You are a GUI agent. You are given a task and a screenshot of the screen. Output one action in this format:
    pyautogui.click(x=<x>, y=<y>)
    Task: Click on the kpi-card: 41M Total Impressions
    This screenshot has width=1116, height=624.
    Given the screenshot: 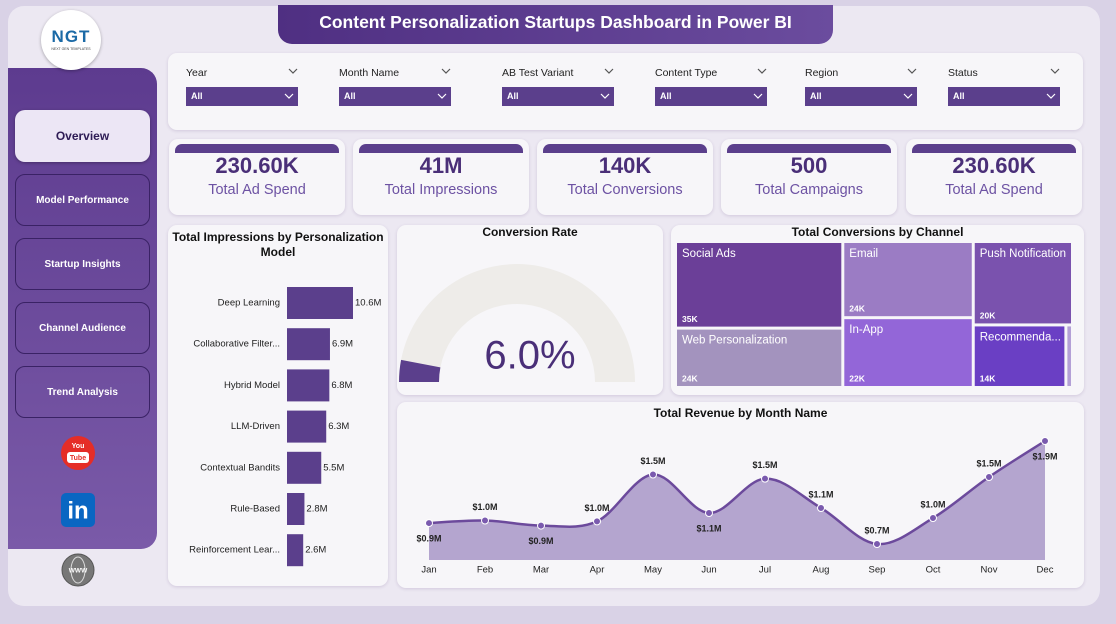 What is the action you would take?
    pyautogui.click(x=441, y=177)
    